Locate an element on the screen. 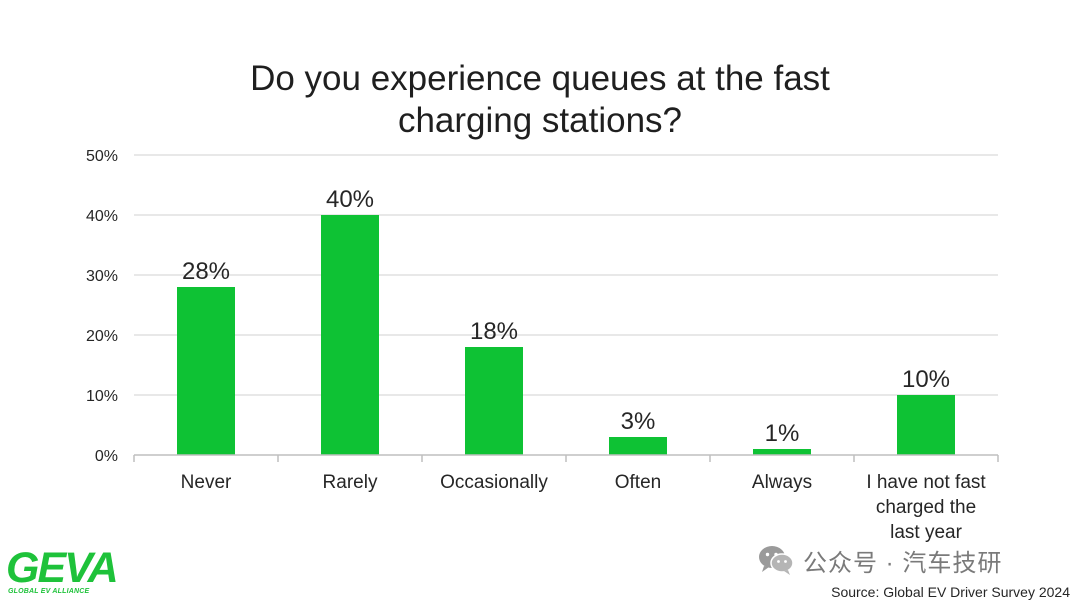 The width and height of the screenshot is (1080, 604). y-tick-label: 20% is located at coordinates (102, 336).